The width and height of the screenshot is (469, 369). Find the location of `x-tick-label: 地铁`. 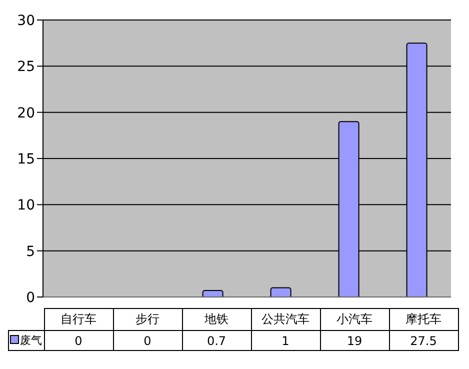

x-tick-label: 地铁 is located at coordinates (216, 319).